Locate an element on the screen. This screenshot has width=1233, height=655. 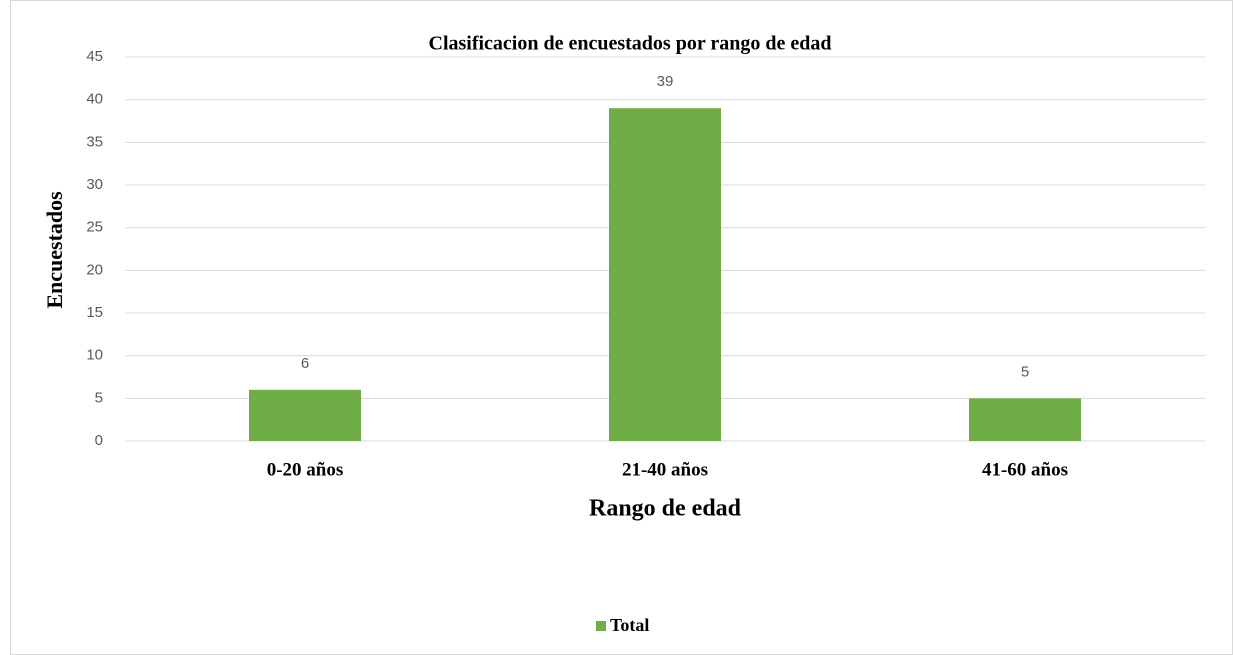
y-tick-label: 35 is located at coordinates (94, 141).